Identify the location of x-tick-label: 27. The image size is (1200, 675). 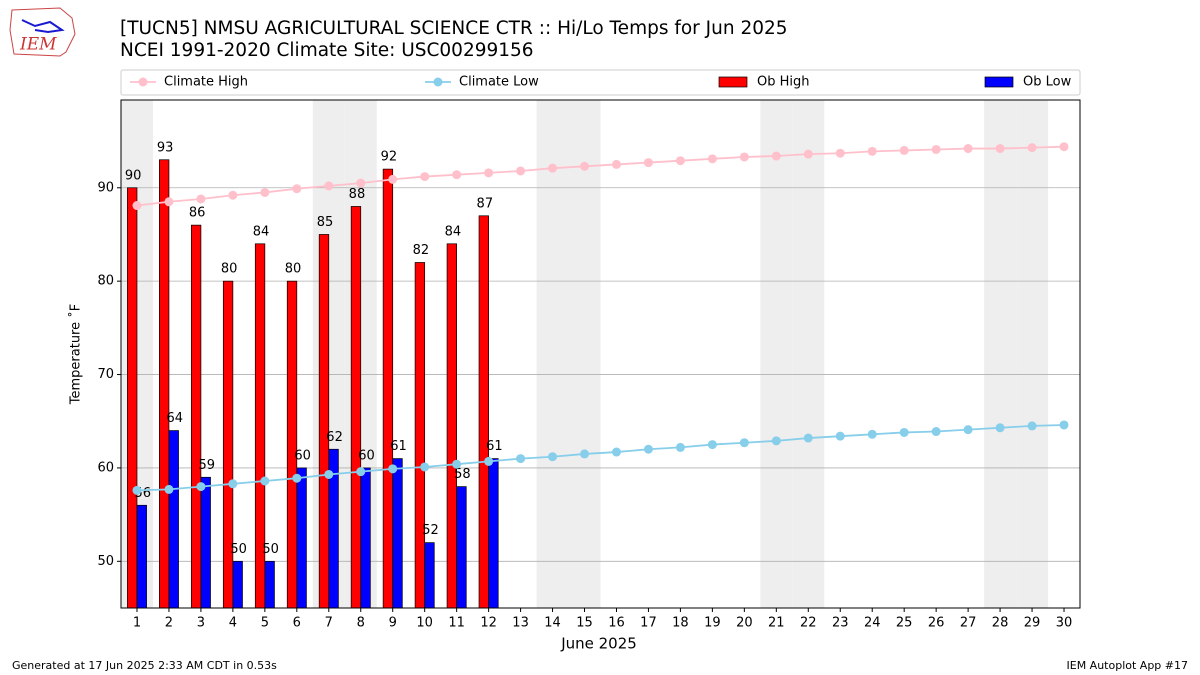
(968, 623).